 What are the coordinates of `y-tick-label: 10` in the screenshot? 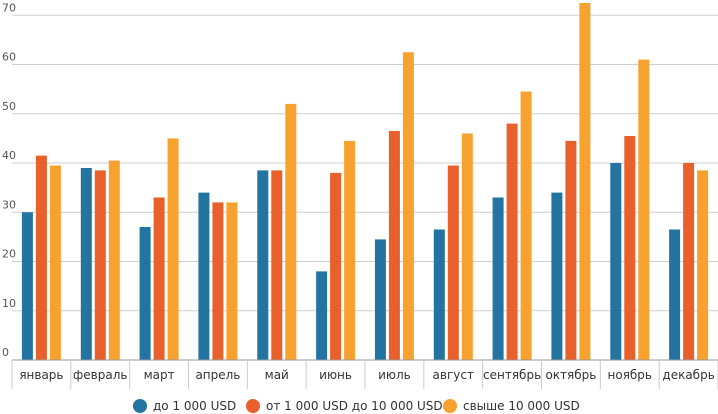 It's located at (9, 303).